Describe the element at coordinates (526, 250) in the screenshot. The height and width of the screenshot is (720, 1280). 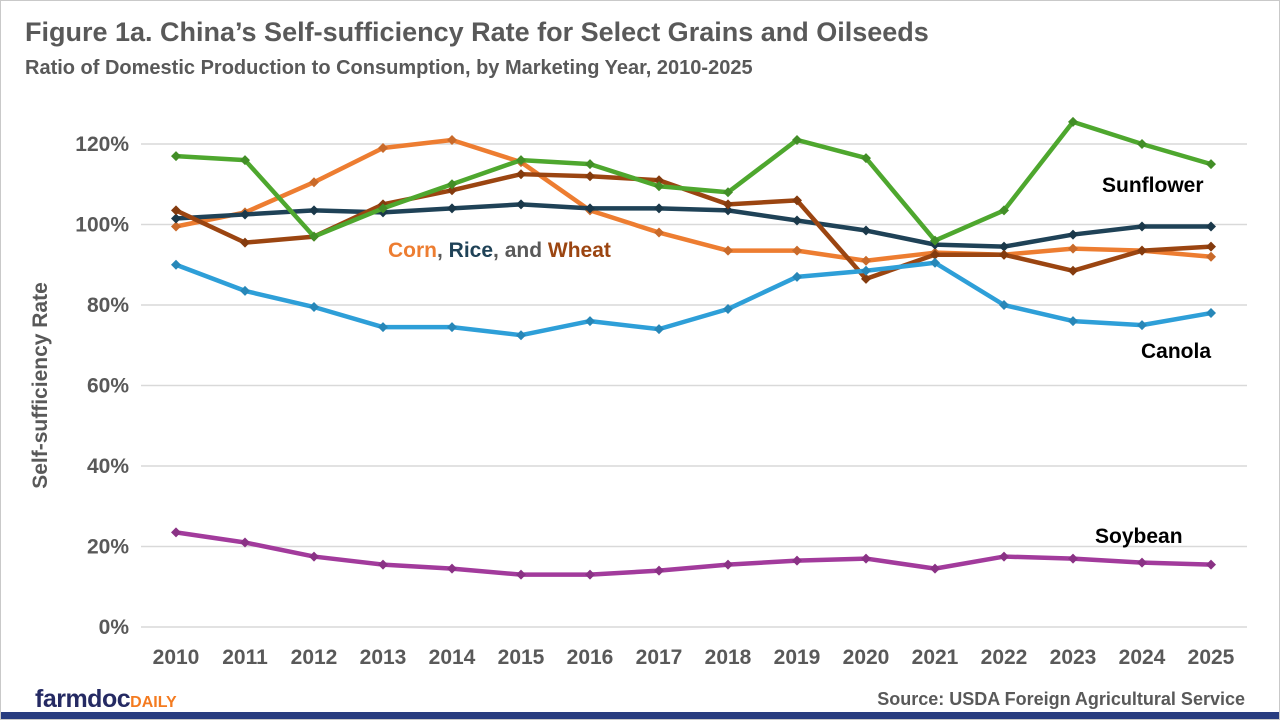
I see `legend-segment: and` at that location.